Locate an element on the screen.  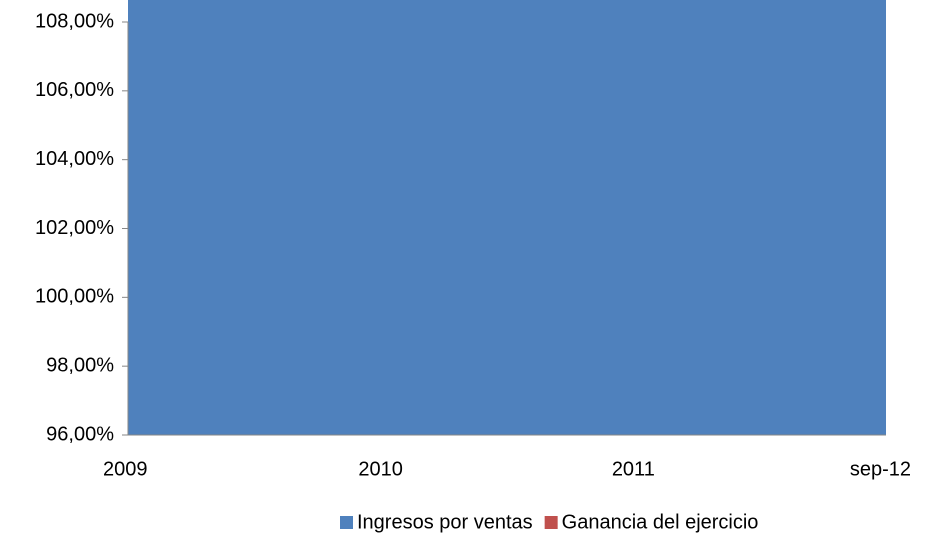
y-tick-label: 104,00% is located at coordinates (74, 159).